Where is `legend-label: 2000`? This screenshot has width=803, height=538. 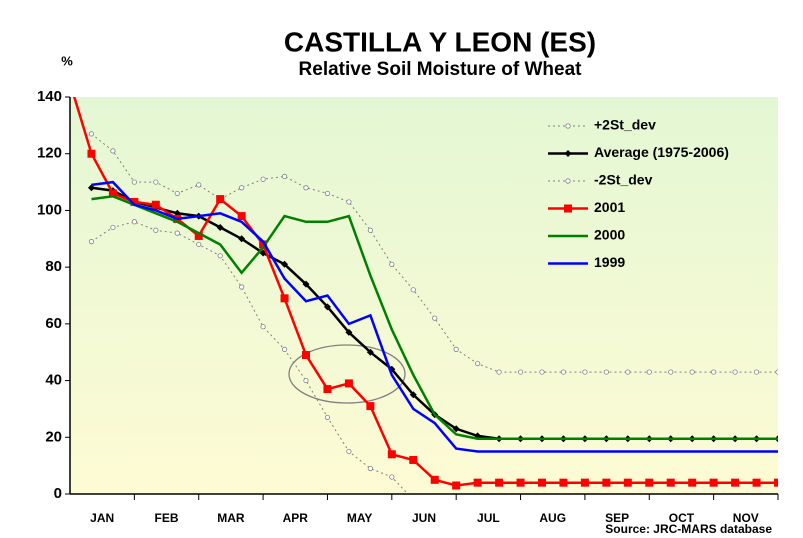 legend-label: 2000 is located at coordinates (609, 235).